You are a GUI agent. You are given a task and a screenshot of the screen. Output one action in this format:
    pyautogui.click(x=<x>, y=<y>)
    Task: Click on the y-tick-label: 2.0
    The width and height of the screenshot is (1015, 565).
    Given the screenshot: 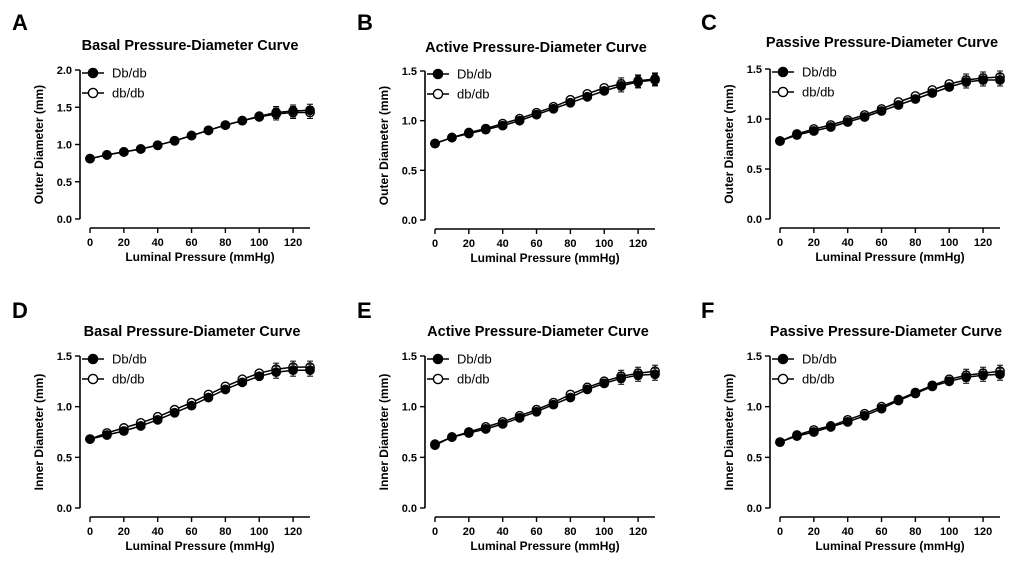 What is the action you would take?
    pyautogui.click(x=64, y=71)
    